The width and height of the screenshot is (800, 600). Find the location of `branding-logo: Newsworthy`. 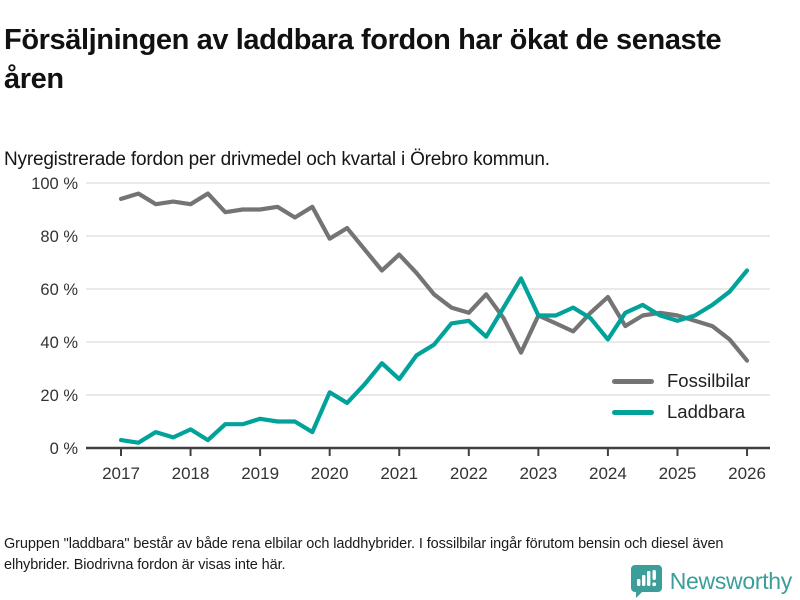

branding-logo: Newsworthy is located at coordinates (711, 581).